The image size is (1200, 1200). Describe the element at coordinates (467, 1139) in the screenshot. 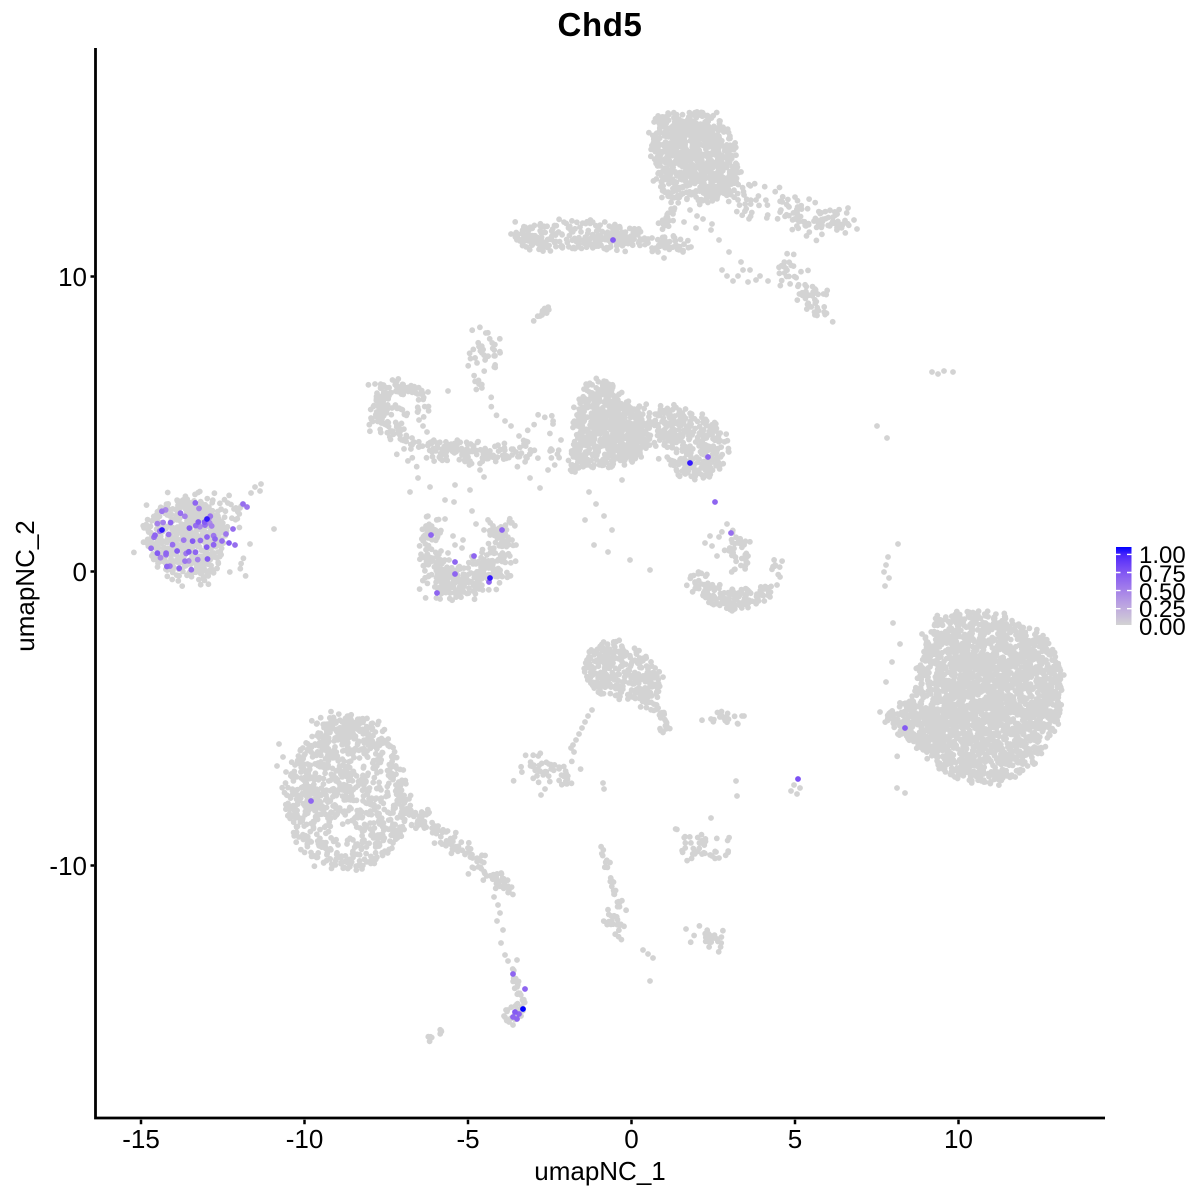

I see `svg-text: -5` at that location.